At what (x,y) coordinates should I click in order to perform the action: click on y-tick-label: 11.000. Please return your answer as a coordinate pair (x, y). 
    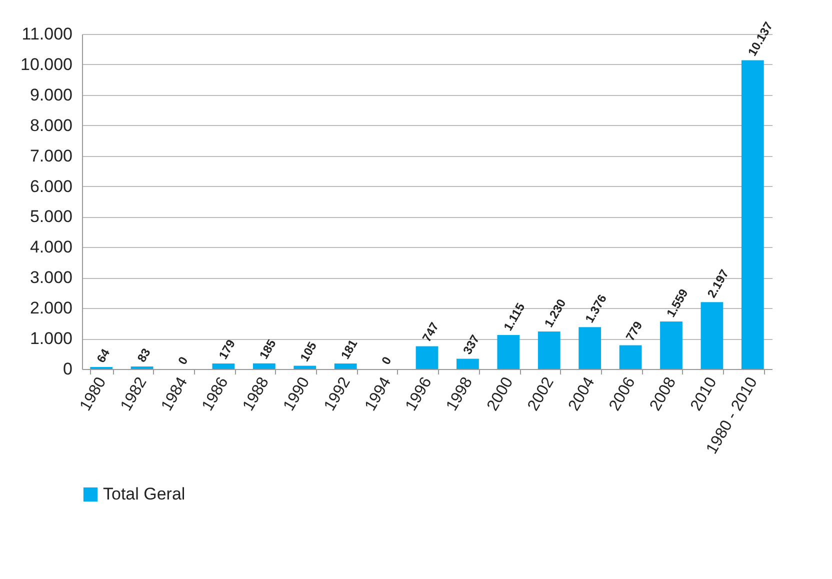
    Looking at the image, I should click on (47, 34).